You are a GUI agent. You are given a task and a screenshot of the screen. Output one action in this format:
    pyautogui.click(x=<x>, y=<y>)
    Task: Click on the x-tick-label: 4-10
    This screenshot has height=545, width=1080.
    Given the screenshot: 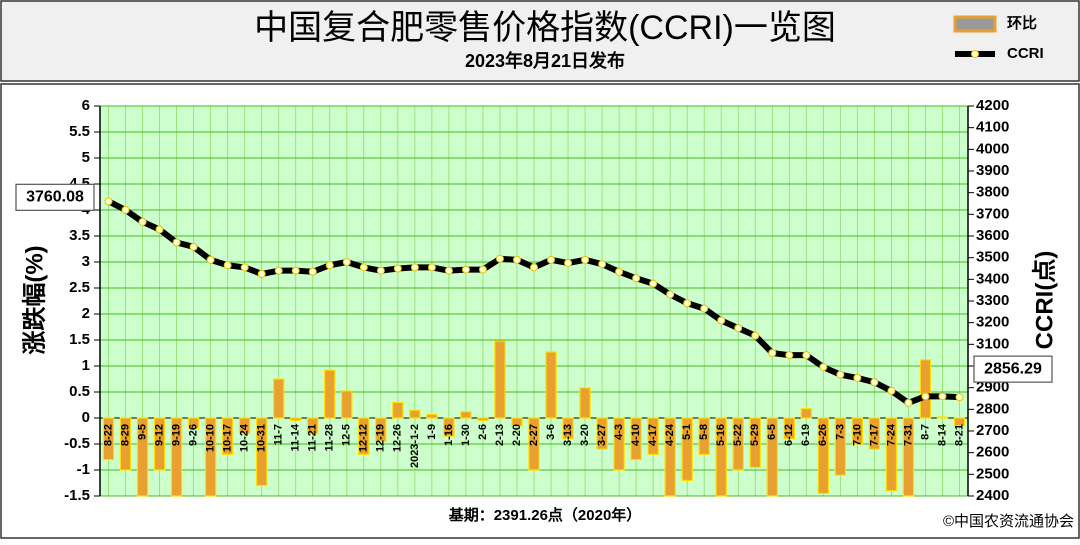 What is the action you would take?
    pyautogui.click(x=636, y=435)
    